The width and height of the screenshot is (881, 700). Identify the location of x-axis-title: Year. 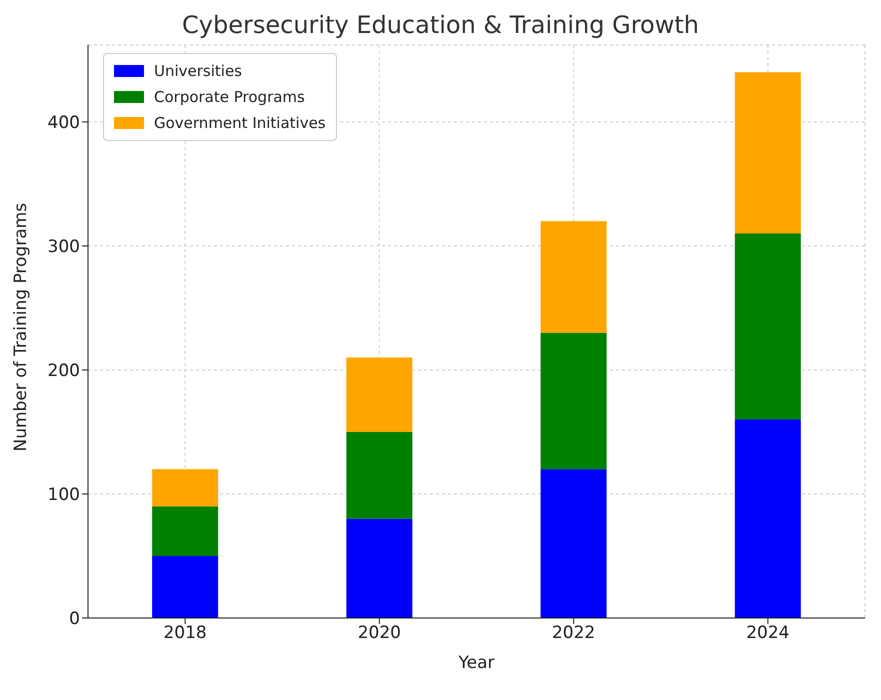
(476, 663).